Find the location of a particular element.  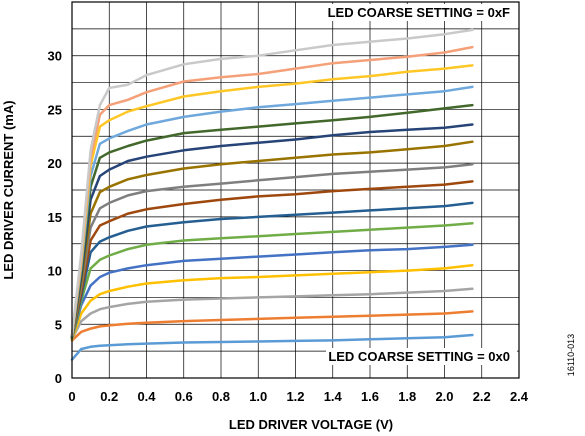

x-tick-label: 0.2 is located at coordinates (109, 396).